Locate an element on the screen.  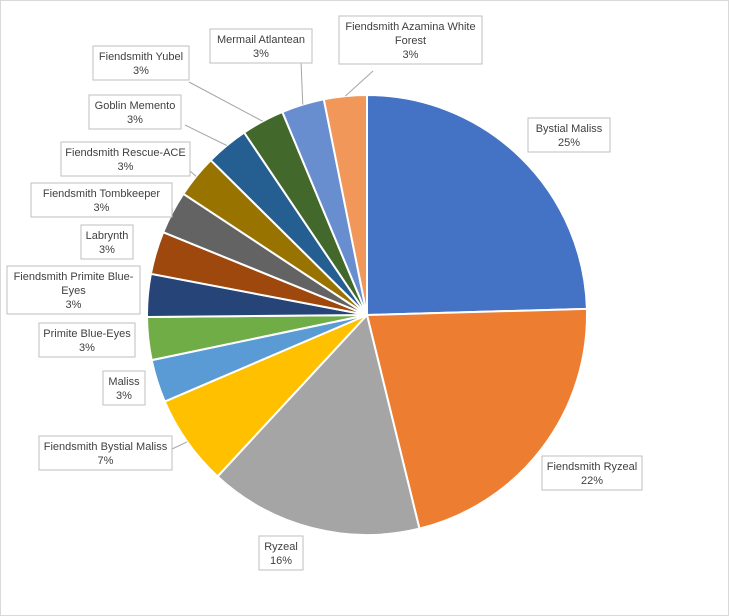
data-label-goblin-memento: Goblin Memento 3% is located at coordinates (135, 112).